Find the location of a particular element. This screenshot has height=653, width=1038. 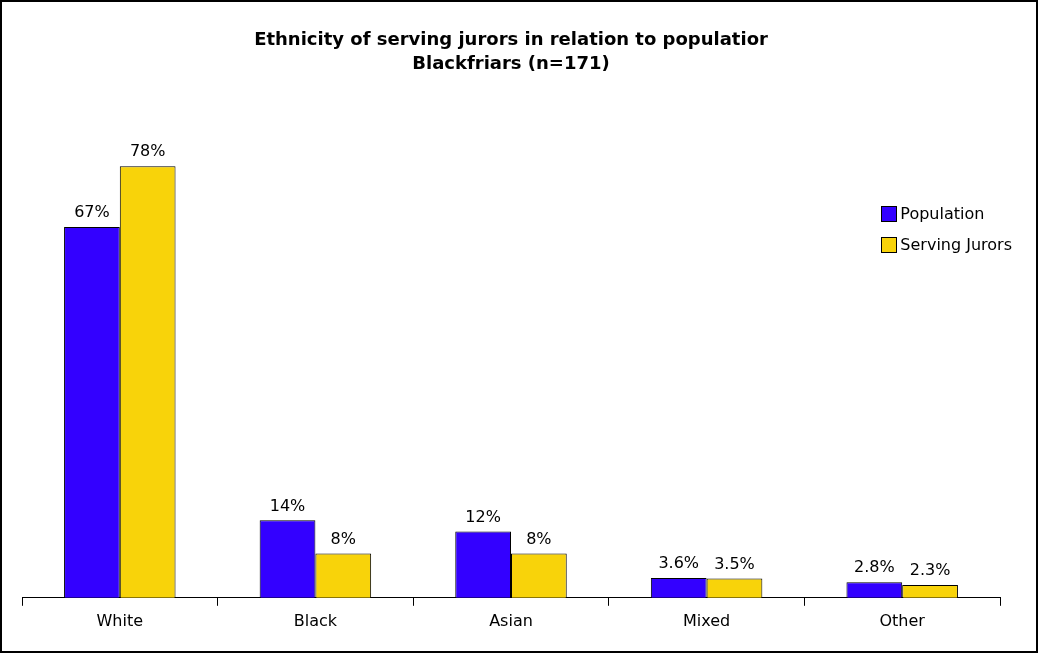

data-label: 67% is located at coordinates (92, 212).